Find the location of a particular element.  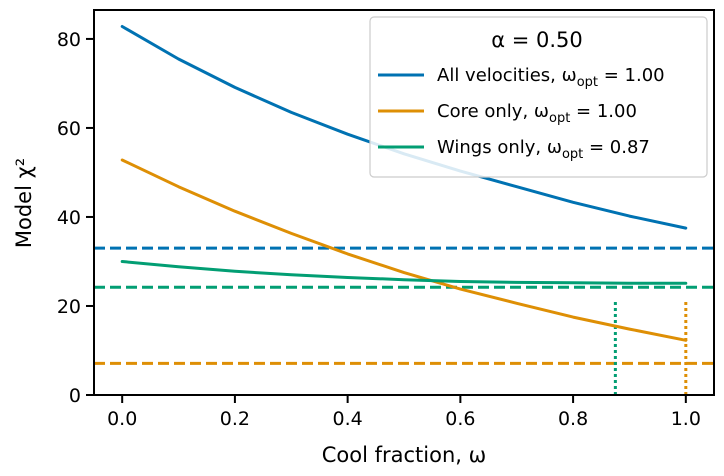

legend-title: α = 0.50 is located at coordinates (537, 40).